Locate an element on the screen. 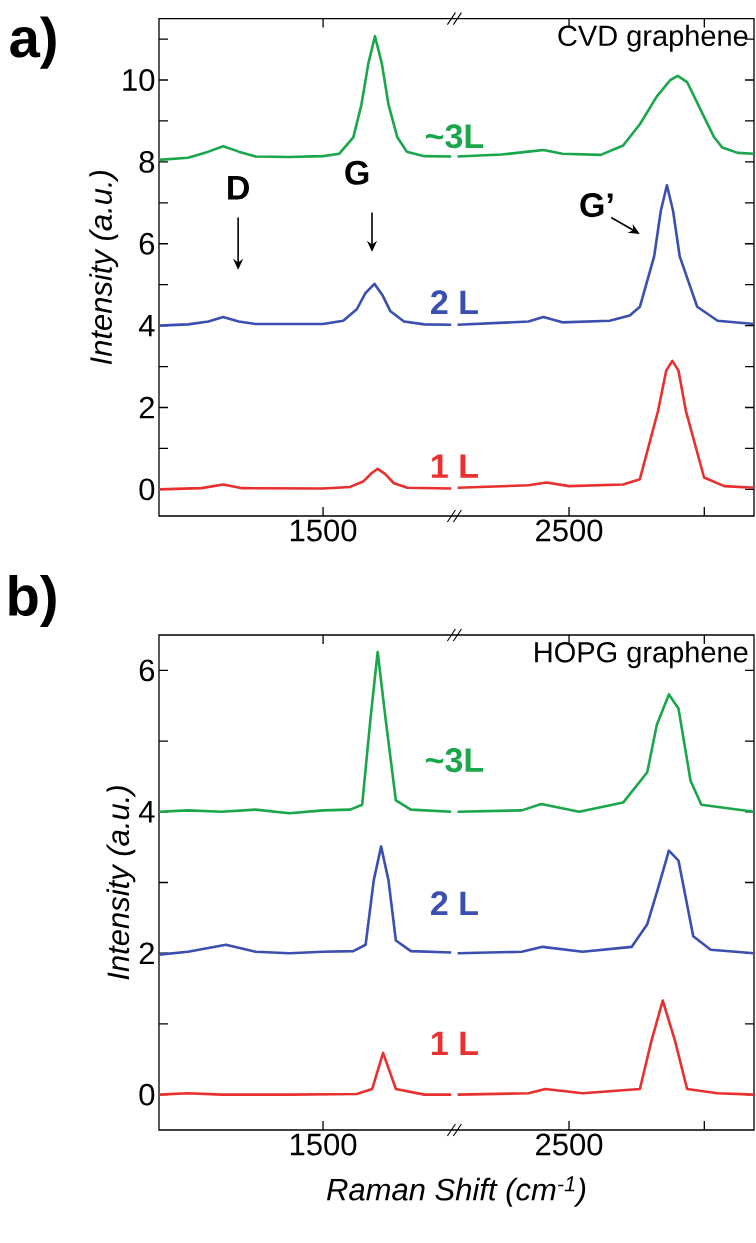 This screenshot has width=756, height=1243. y-tick-label: 8 is located at coordinates (147, 161).